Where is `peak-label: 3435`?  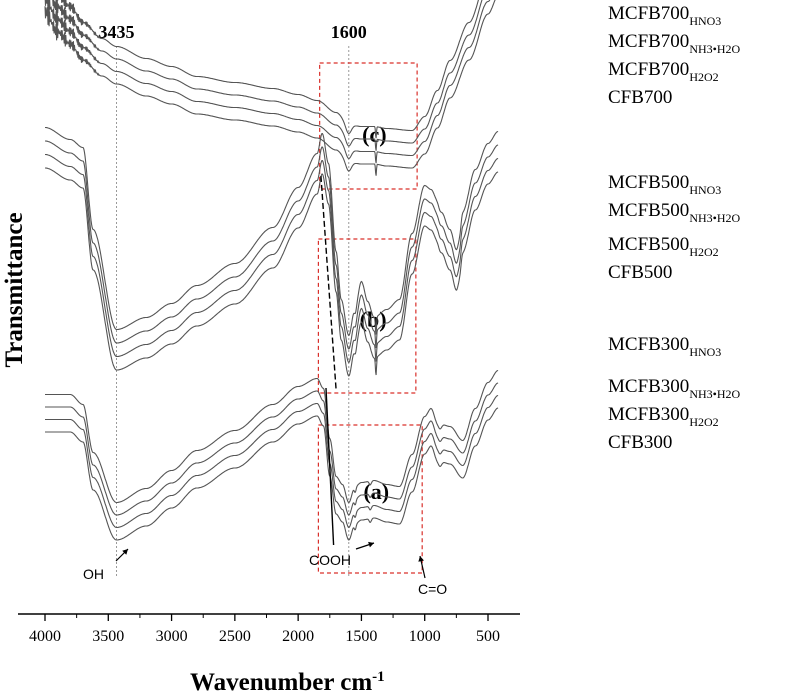
peak-label: 3435 is located at coordinates (117, 32).